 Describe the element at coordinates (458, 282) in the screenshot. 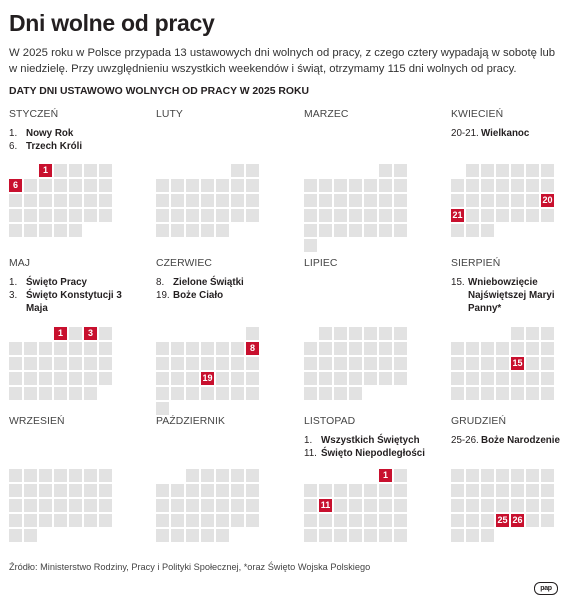

I see `holiday-day: 15.` at that location.